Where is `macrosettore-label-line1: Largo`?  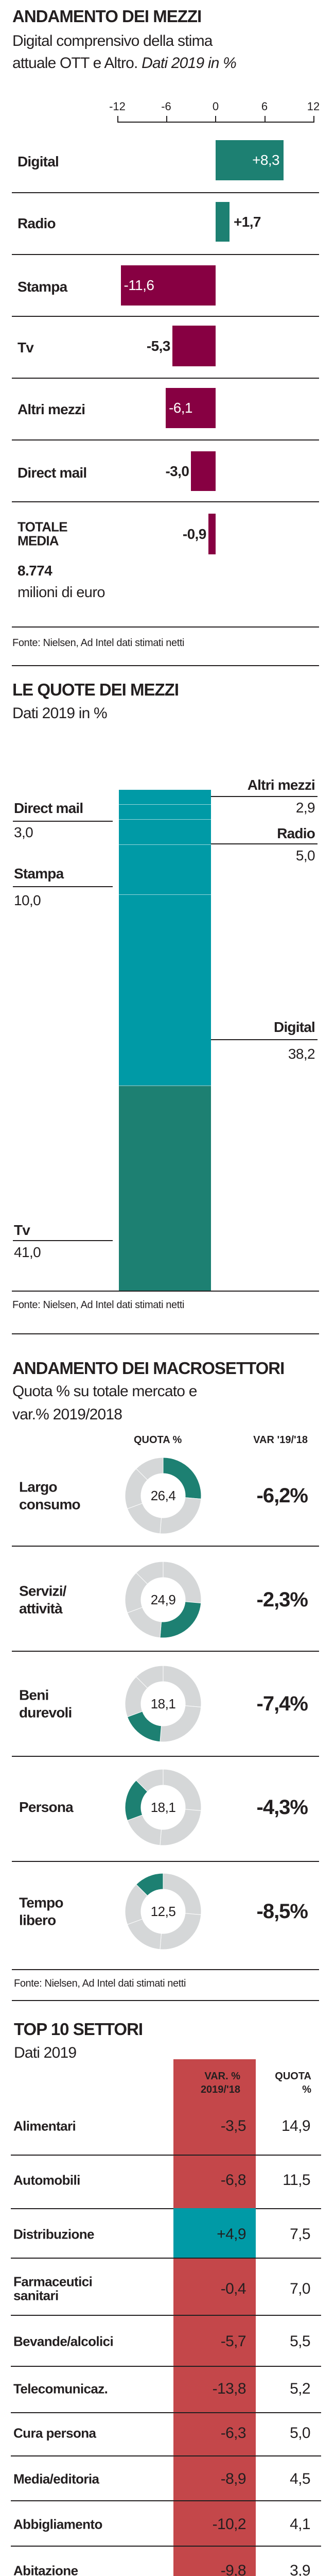
macrosettore-label-line1: Largo is located at coordinates (38, 1487).